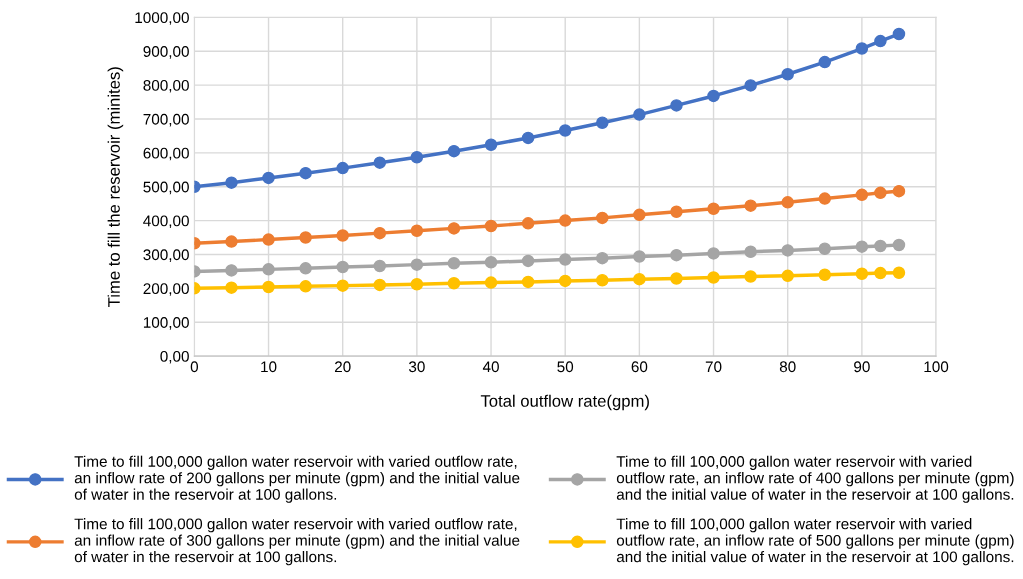  What do you see at coordinates (166, 52) in the screenshot?
I see `y-tick-label: 900,00` at bounding box center [166, 52].